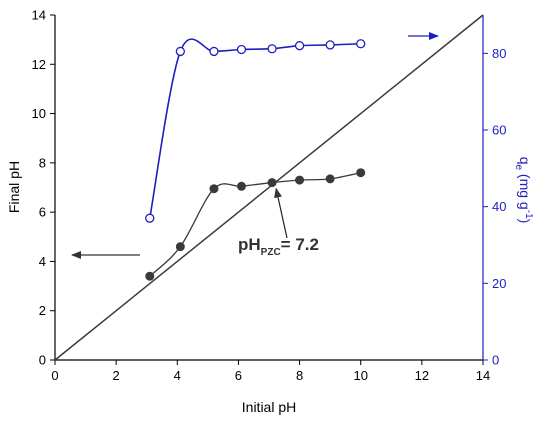 The width and height of the screenshot is (550, 422). I want to click on pzc-pointer-arrow, so click(281, 213).